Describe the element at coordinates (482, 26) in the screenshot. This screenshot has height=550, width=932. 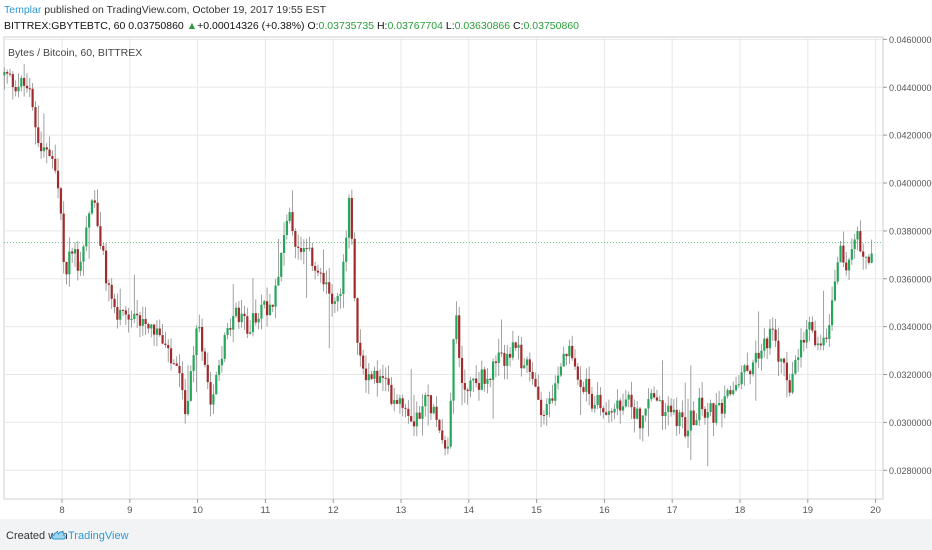
I see `low-value: 0.03630866` at that location.